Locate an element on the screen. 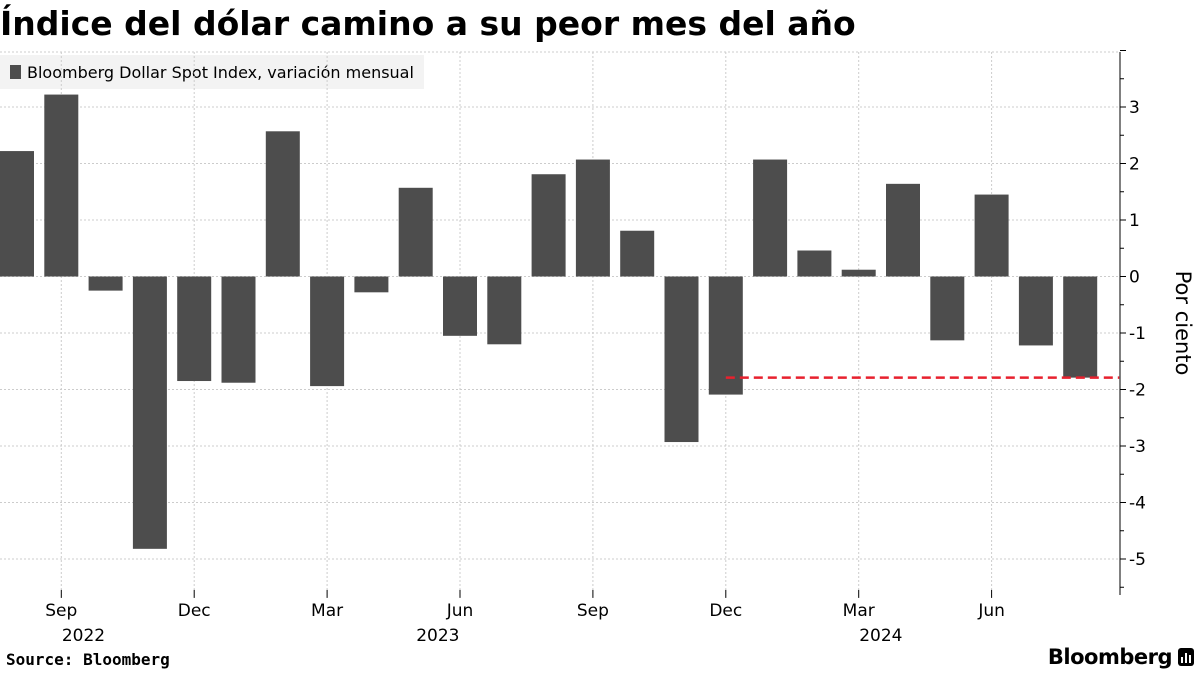  y-tick-label: 0 is located at coordinates (1134, 278).